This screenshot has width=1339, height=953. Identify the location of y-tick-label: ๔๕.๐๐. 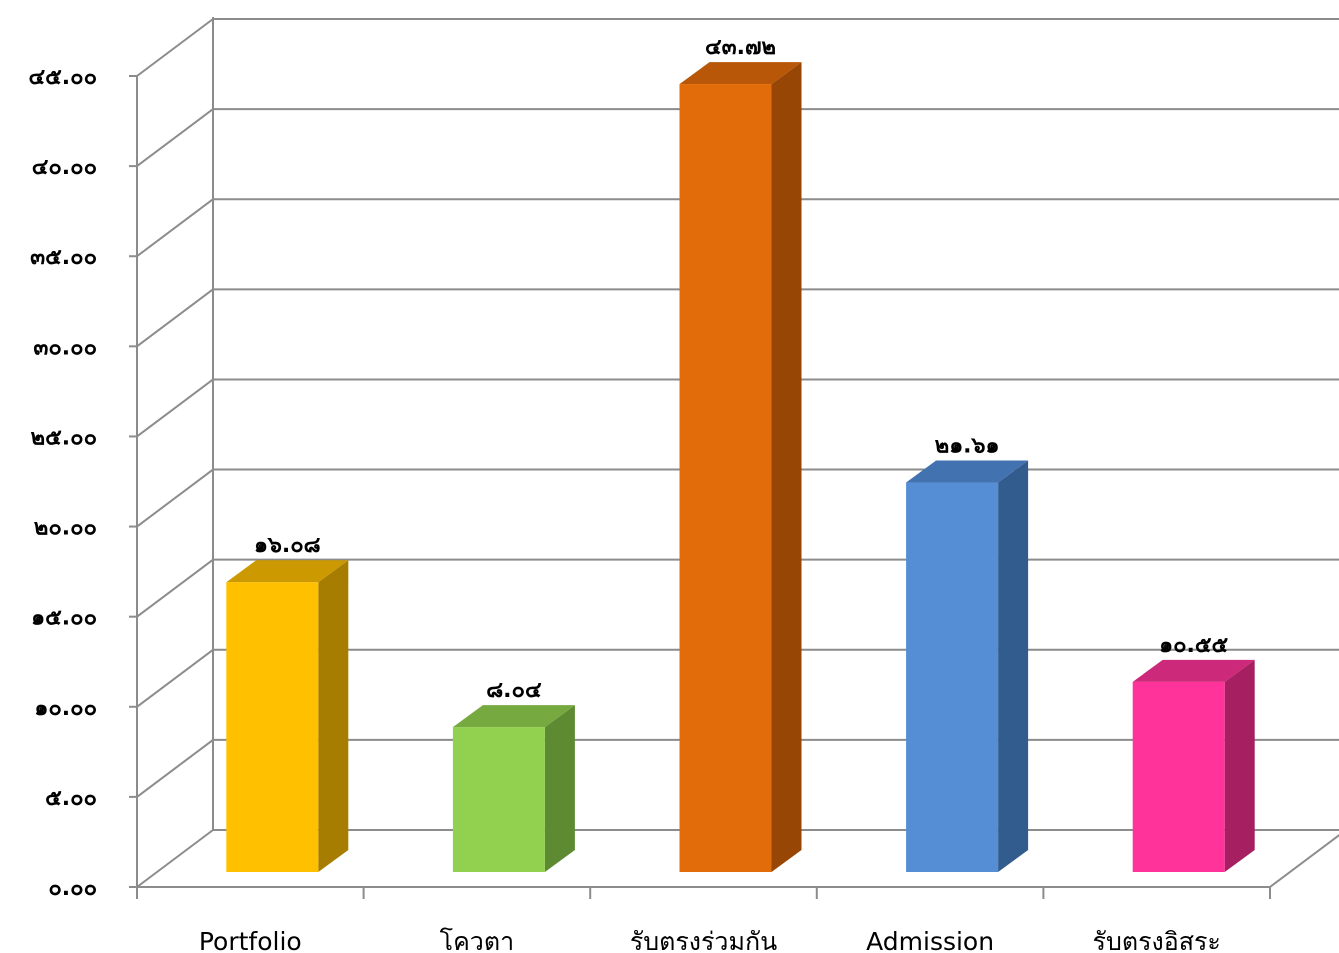
(62, 77).